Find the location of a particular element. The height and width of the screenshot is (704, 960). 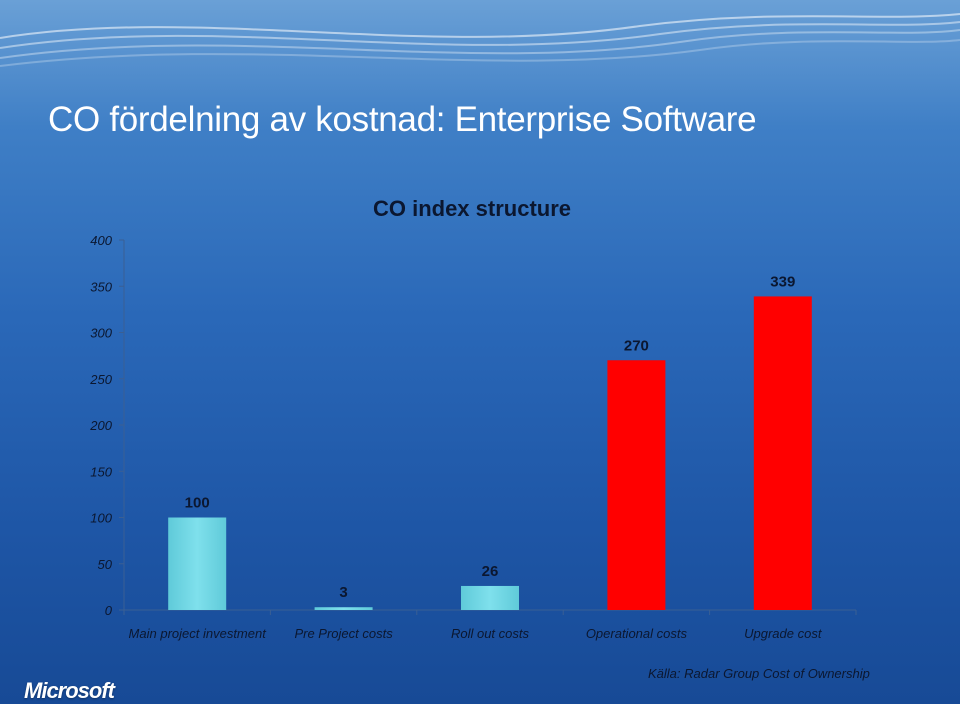

data-label: 100 is located at coordinates (197, 503).